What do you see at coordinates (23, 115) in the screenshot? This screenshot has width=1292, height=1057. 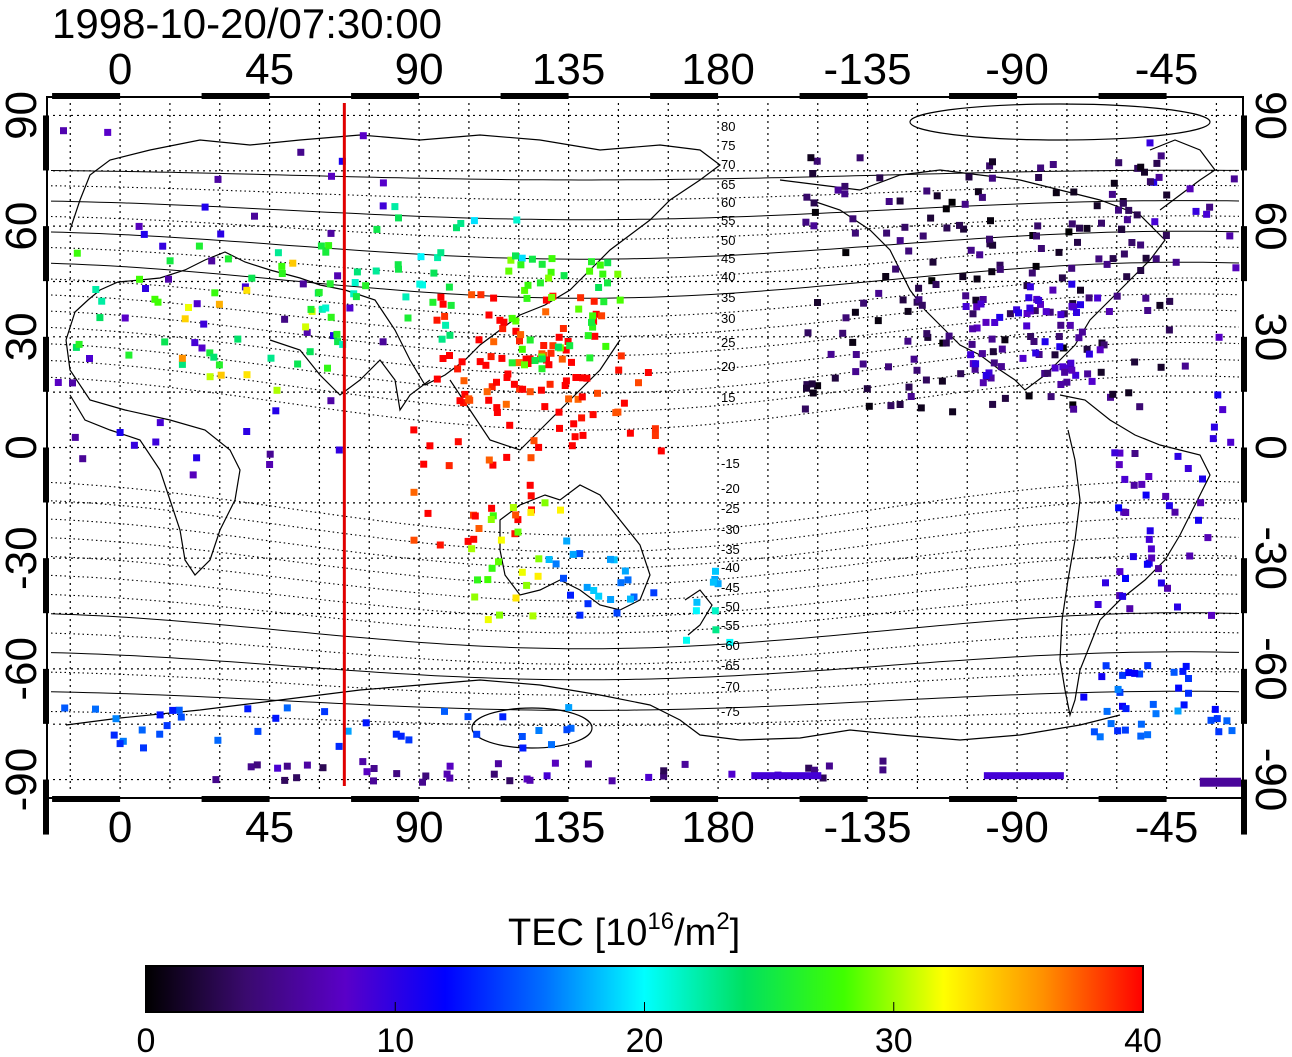 I see `lat-tick-left: 90` at bounding box center [23, 115].